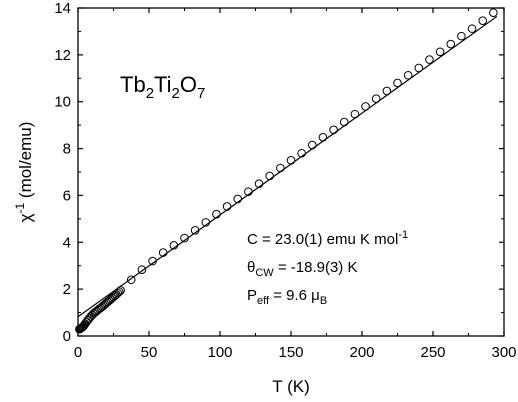 This screenshot has height=402, width=518. What do you see at coordinates (432, 352) in the screenshot?
I see `x-tick-label: 250` at bounding box center [432, 352].